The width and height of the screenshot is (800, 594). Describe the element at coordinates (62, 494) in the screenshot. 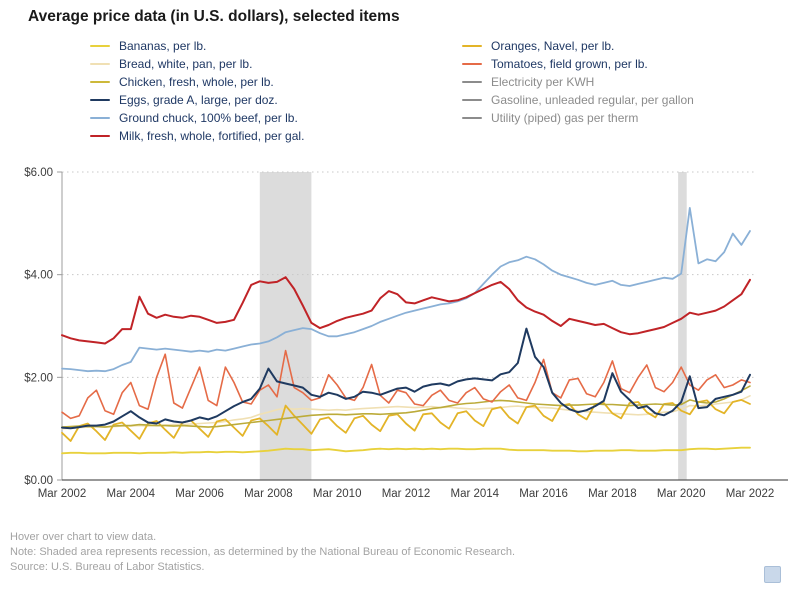

I see `x-axis-label: Mar 2002` at that location.